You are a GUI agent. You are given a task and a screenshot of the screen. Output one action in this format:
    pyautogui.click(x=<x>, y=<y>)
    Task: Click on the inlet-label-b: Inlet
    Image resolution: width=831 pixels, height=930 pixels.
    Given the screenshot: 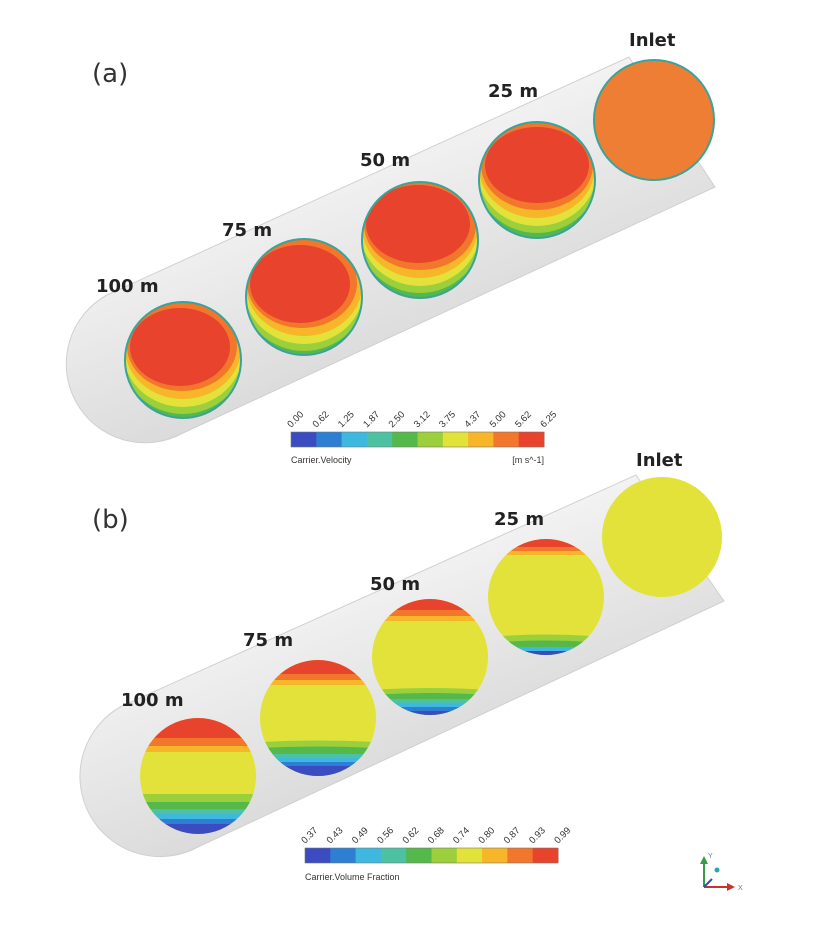 What is the action you would take?
    pyautogui.click(x=659, y=460)
    